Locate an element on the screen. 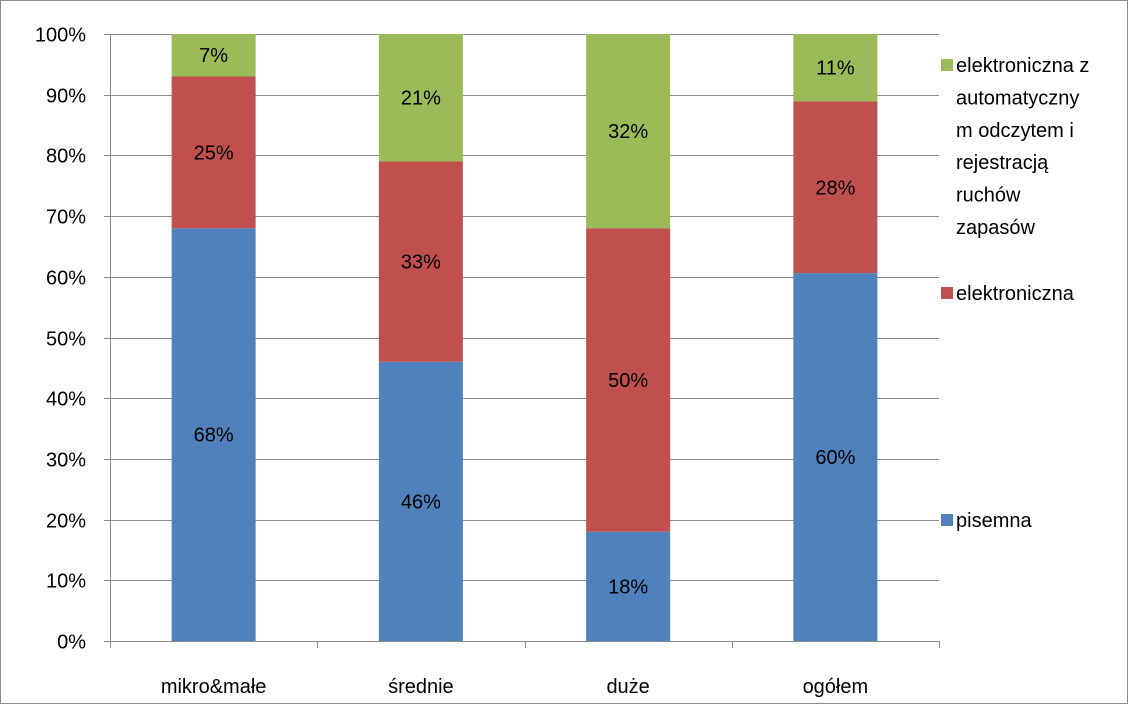 This screenshot has height=704, width=1128. data-label: 50% is located at coordinates (628, 381).